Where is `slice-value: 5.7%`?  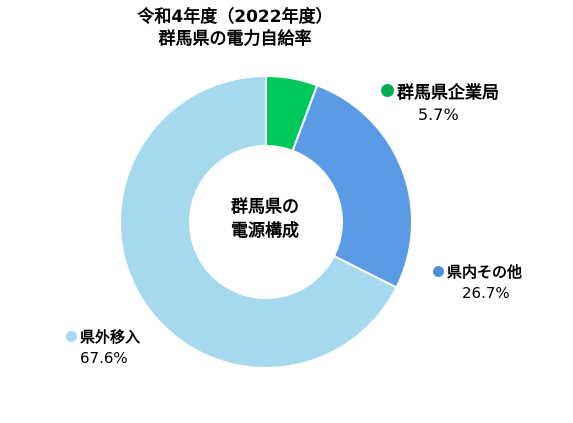
slice-value: 5.7% is located at coordinates (438, 114).